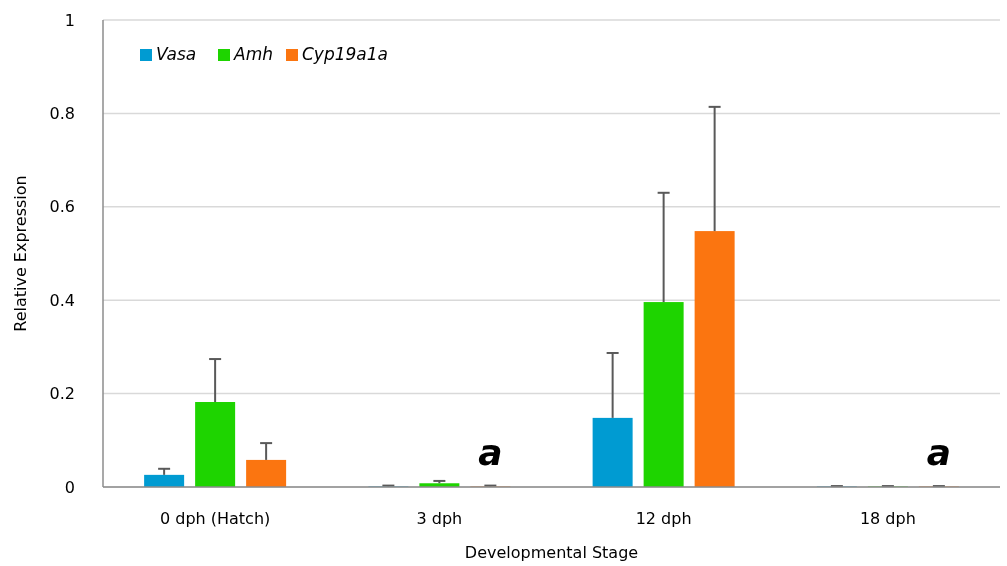 The image size is (1007, 566). What do you see at coordinates (176, 54) in the screenshot?
I see `legend-label: Vasa` at bounding box center [176, 54].